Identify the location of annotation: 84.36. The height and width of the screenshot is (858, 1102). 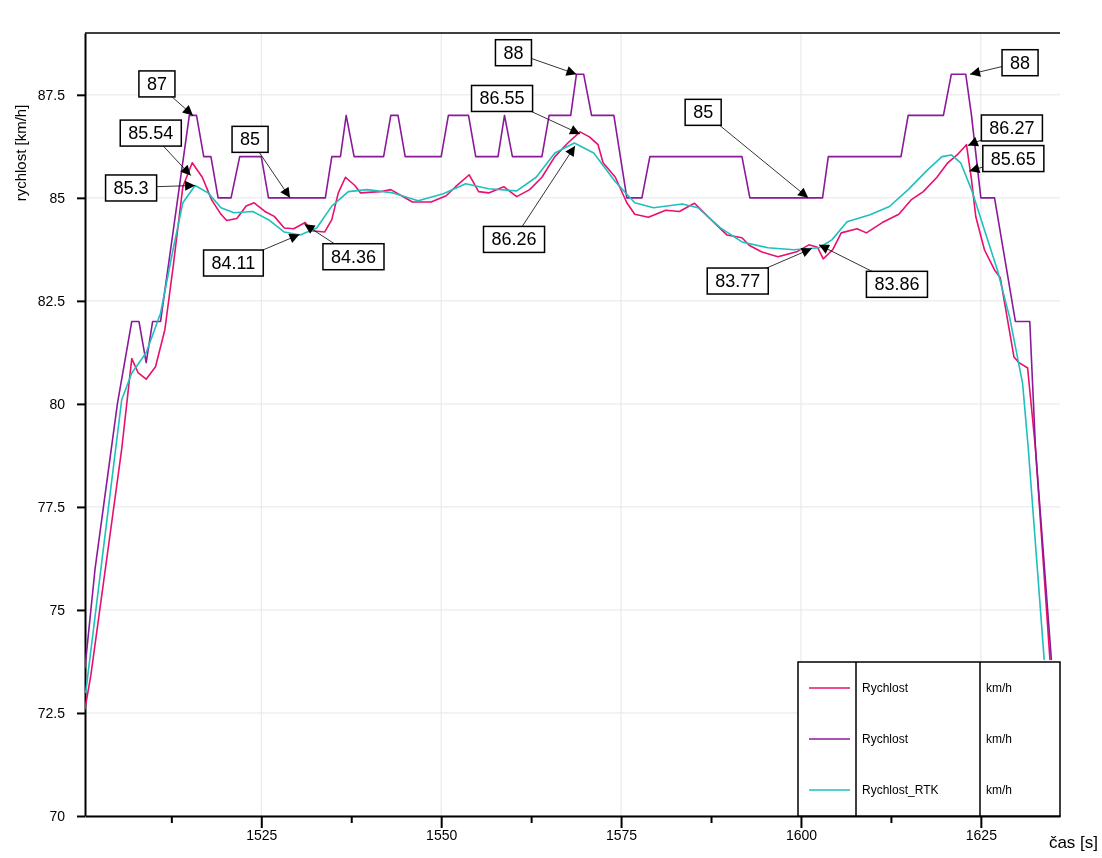
(353, 256).